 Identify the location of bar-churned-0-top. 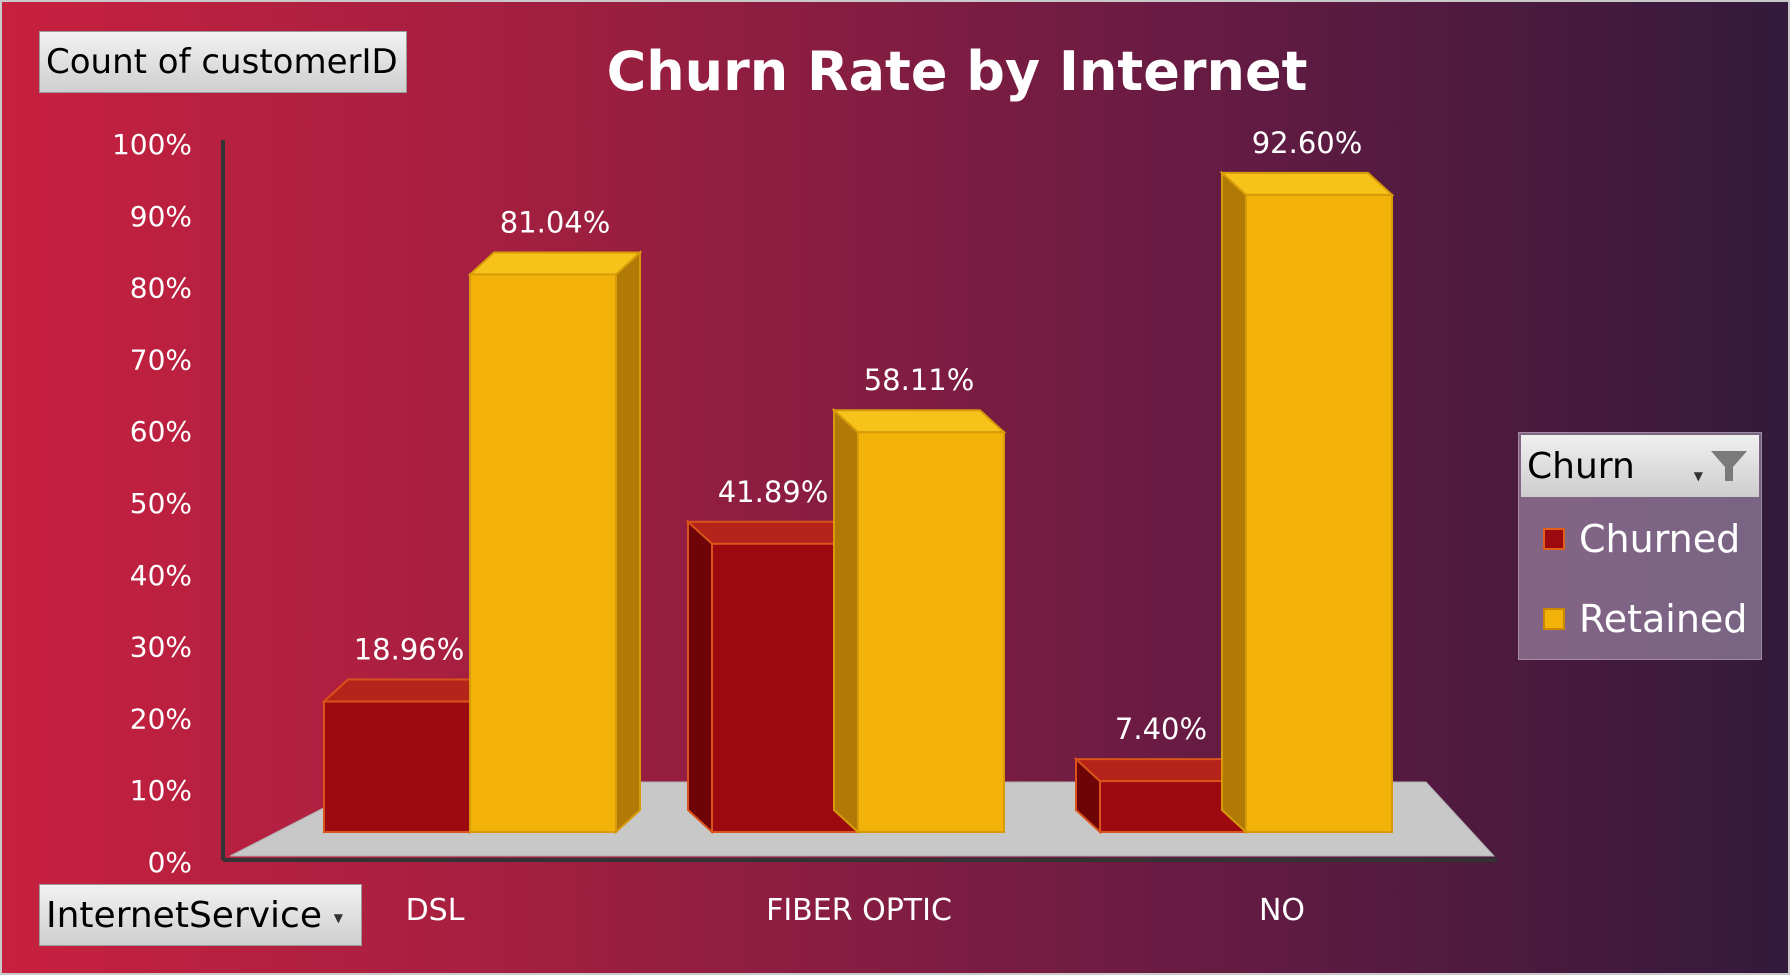
(409, 690).